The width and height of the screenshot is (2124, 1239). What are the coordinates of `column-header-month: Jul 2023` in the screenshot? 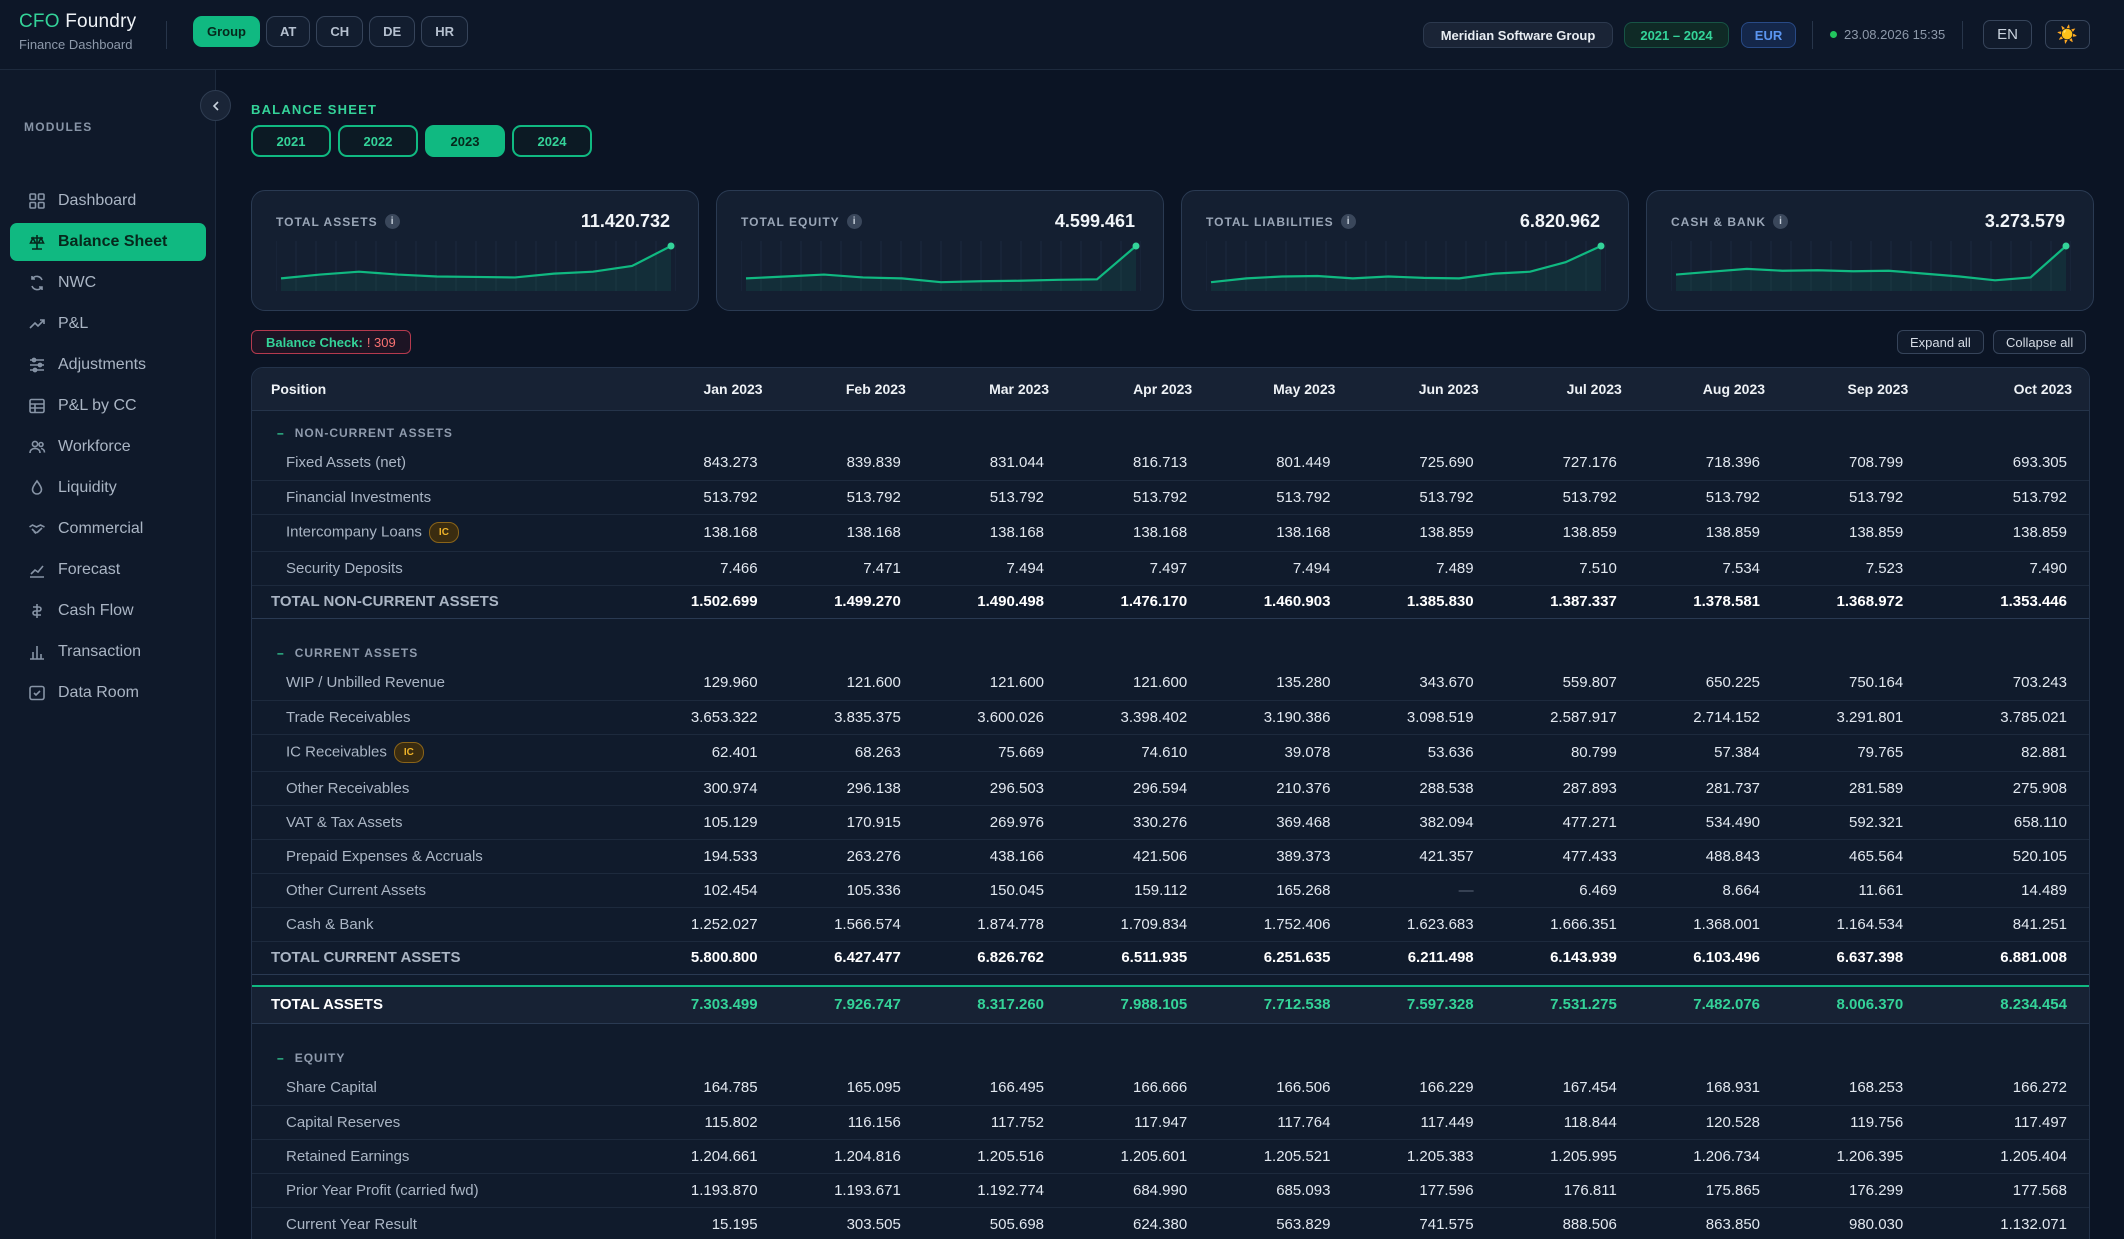 It's located at (1567, 389).